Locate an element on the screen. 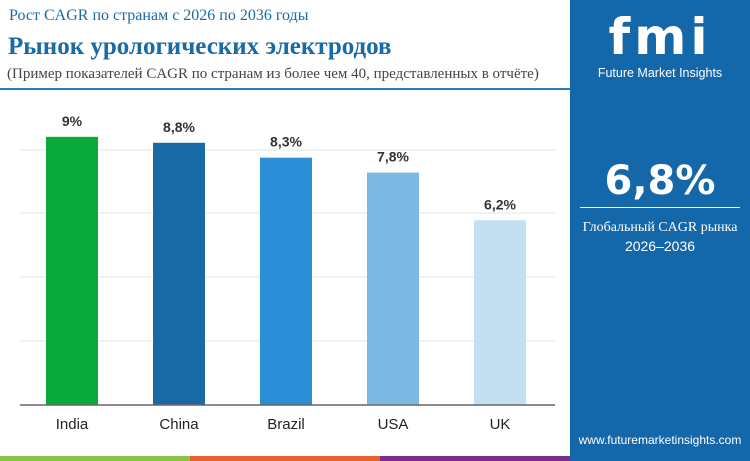 The width and height of the screenshot is (750, 461). website-url: www.futuremarketinsights.com is located at coordinates (660, 440).